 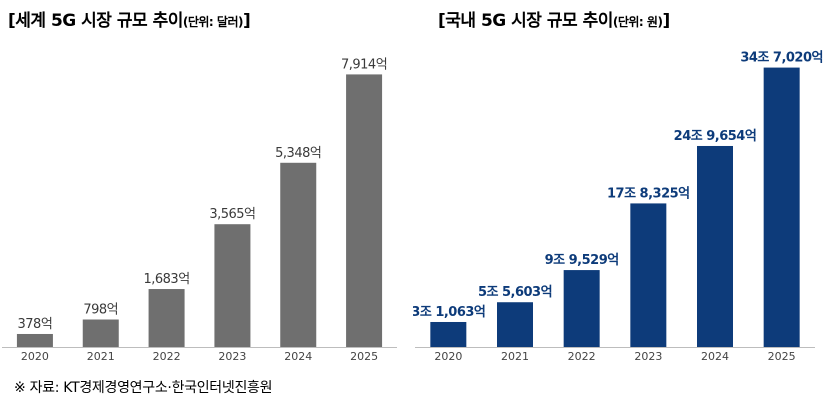 I want to click on world-tick-label-2025: 2025, so click(x=364, y=356).